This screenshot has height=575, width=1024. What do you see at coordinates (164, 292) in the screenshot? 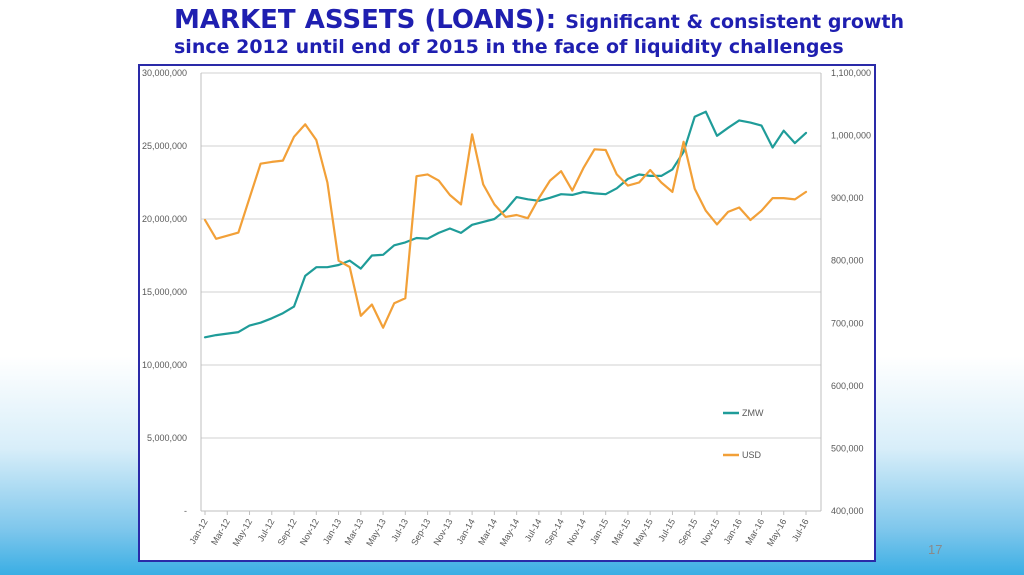
I see `y-left-tick-label: 15,000,000` at bounding box center [164, 292].